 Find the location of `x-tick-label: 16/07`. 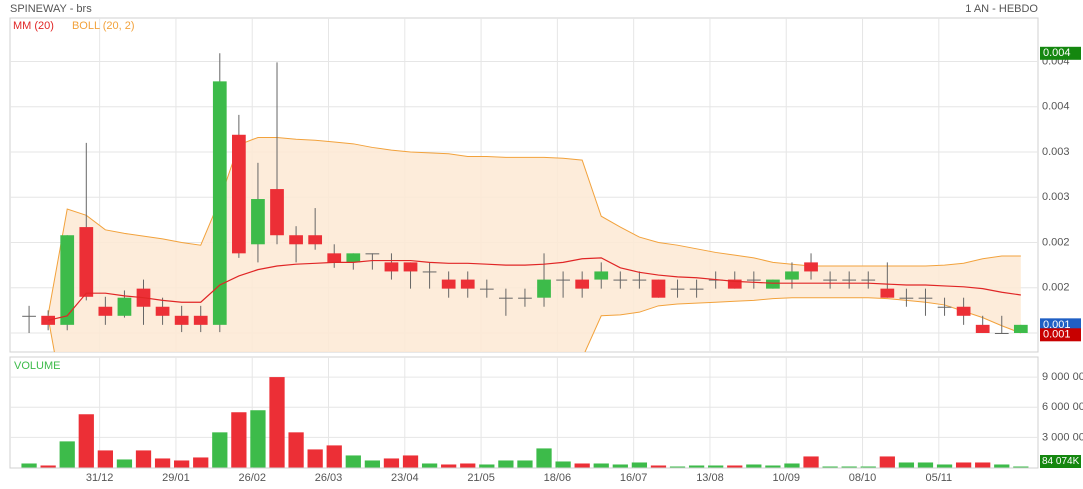

x-tick-label: 16/07 is located at coordinates (634, 478).